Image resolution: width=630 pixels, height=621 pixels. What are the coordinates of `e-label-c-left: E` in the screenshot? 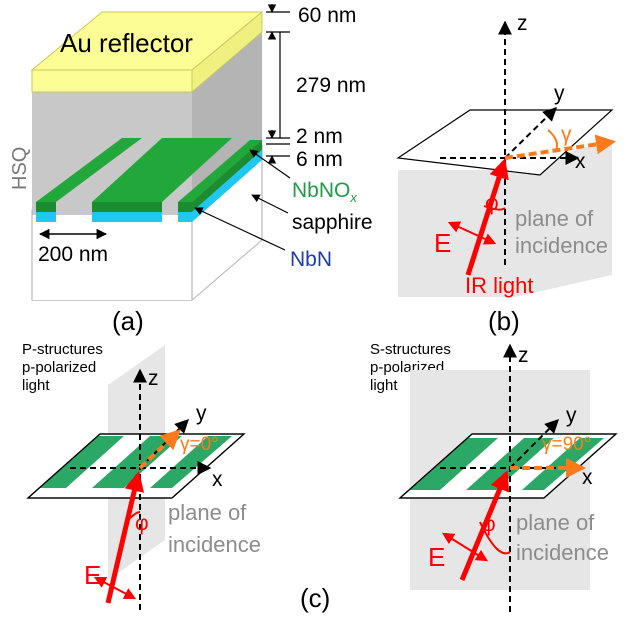 It's located at (92, 575).